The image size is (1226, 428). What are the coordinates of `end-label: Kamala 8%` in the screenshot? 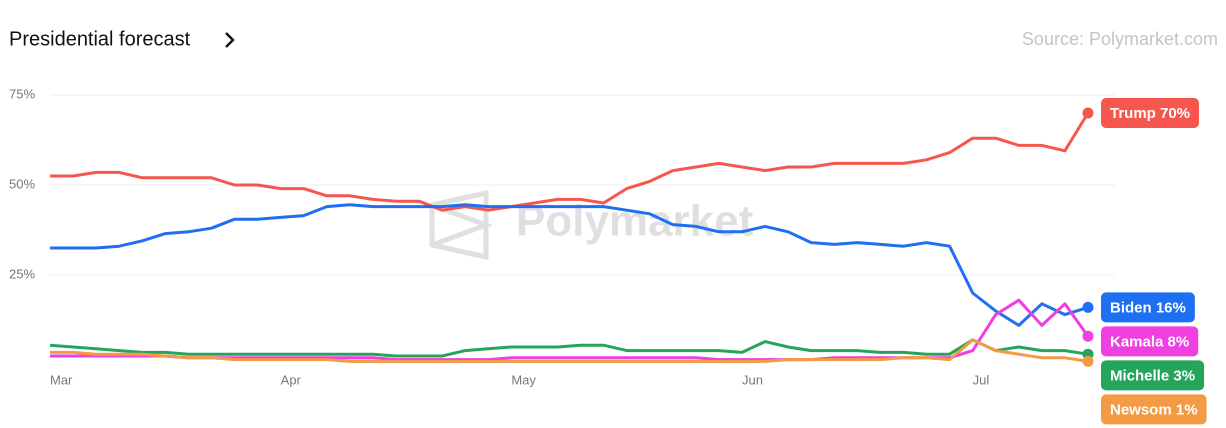 It's located at (1150, 341).